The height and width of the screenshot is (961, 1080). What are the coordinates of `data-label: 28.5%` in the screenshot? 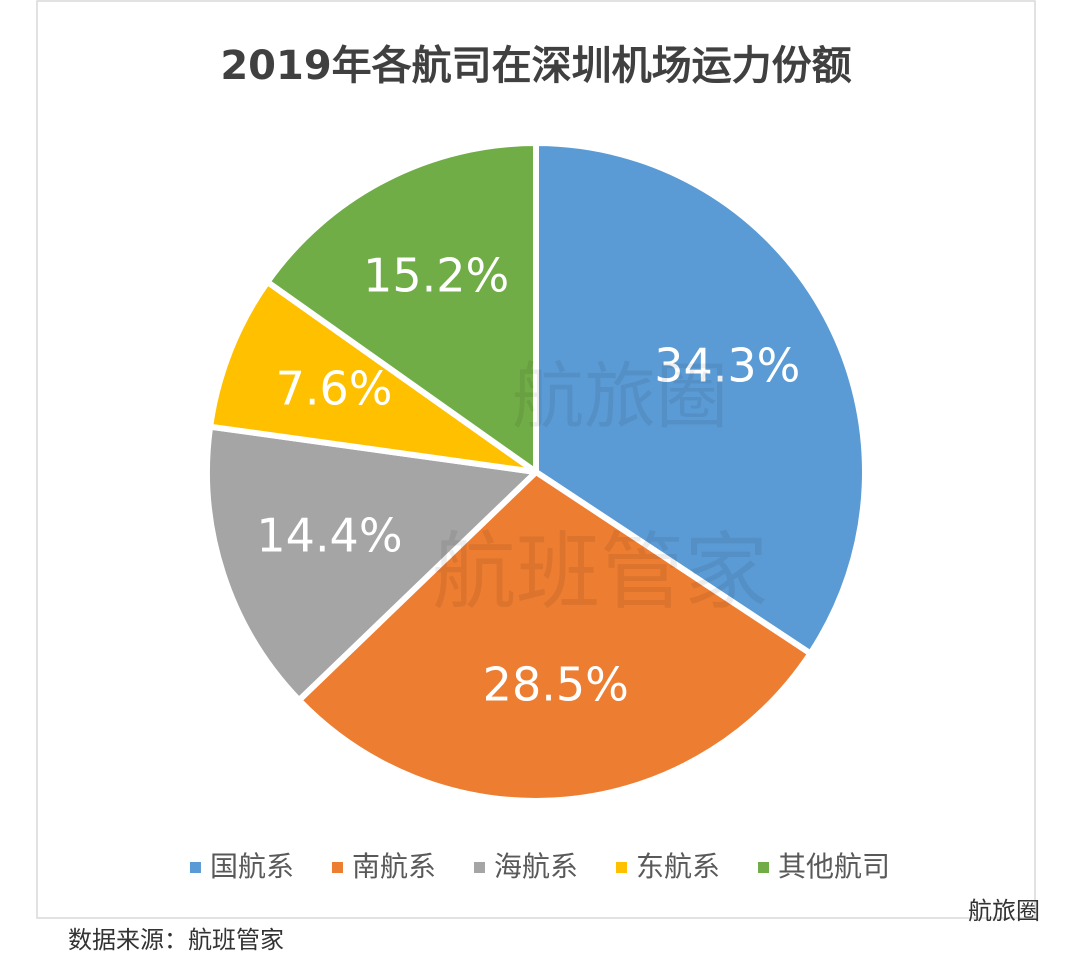 It's located at (556, 685).